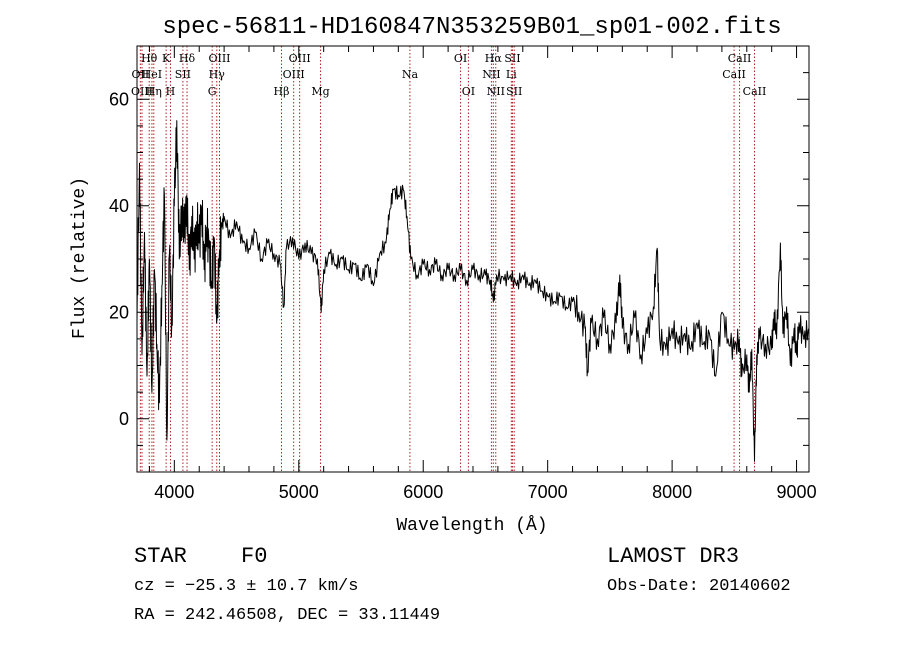 The image size is (900, 649). What do you see at coordinates (699, 586) in the screenshot?
I see `observation-date: Obs-Date: 20140602` at bounding box center [699, 586].